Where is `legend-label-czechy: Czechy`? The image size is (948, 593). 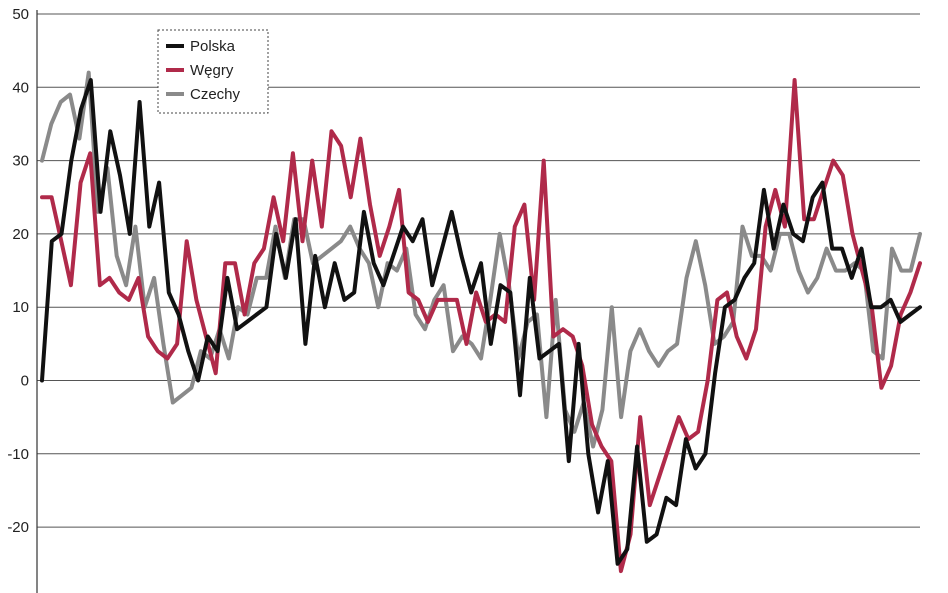 legend-label-czechy: Czechy is located at coordinates (215, 94).